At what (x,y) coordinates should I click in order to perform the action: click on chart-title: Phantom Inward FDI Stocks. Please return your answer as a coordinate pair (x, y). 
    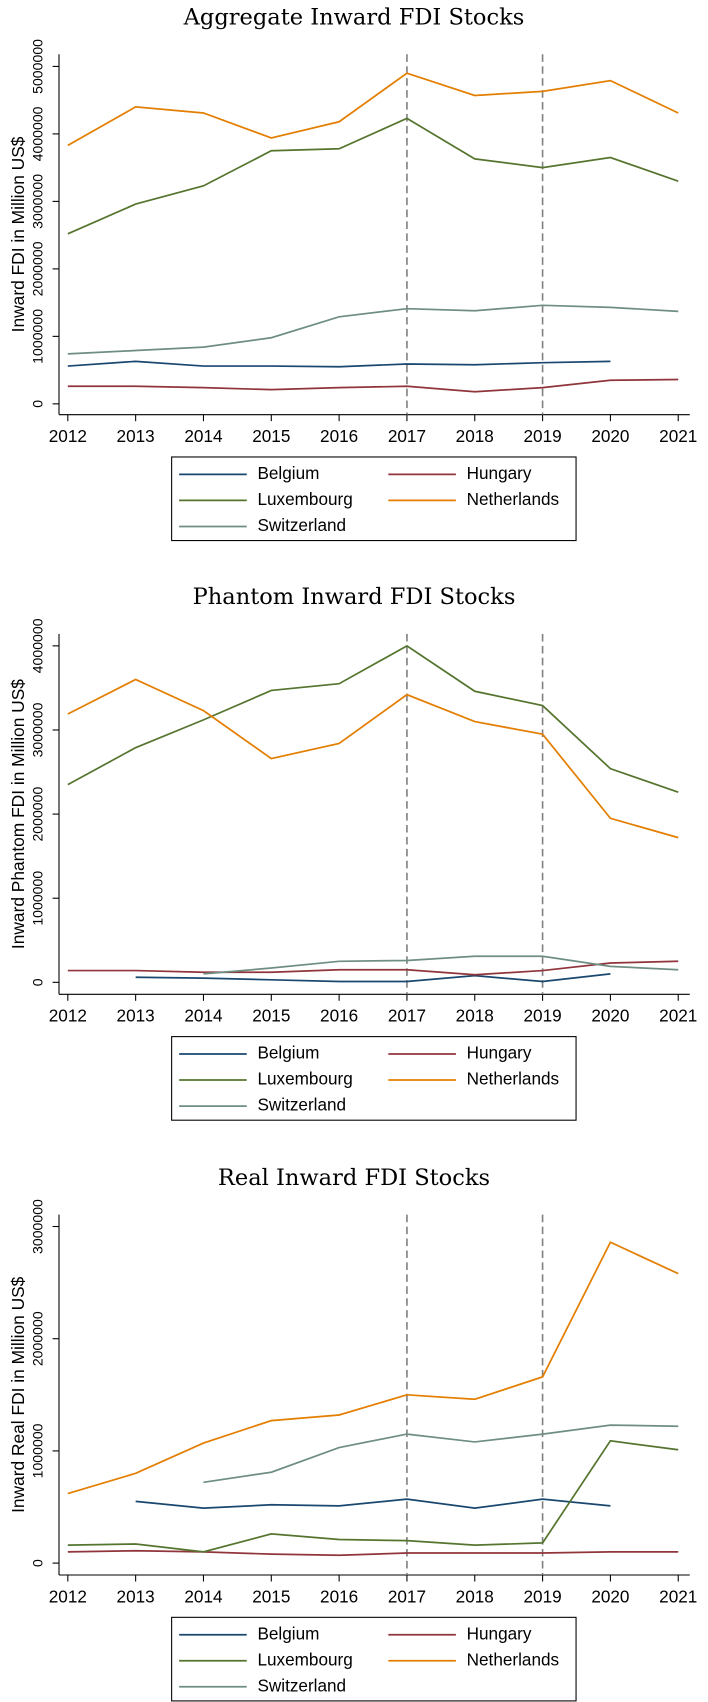
    Looking at the image, I should click on (354, 597).